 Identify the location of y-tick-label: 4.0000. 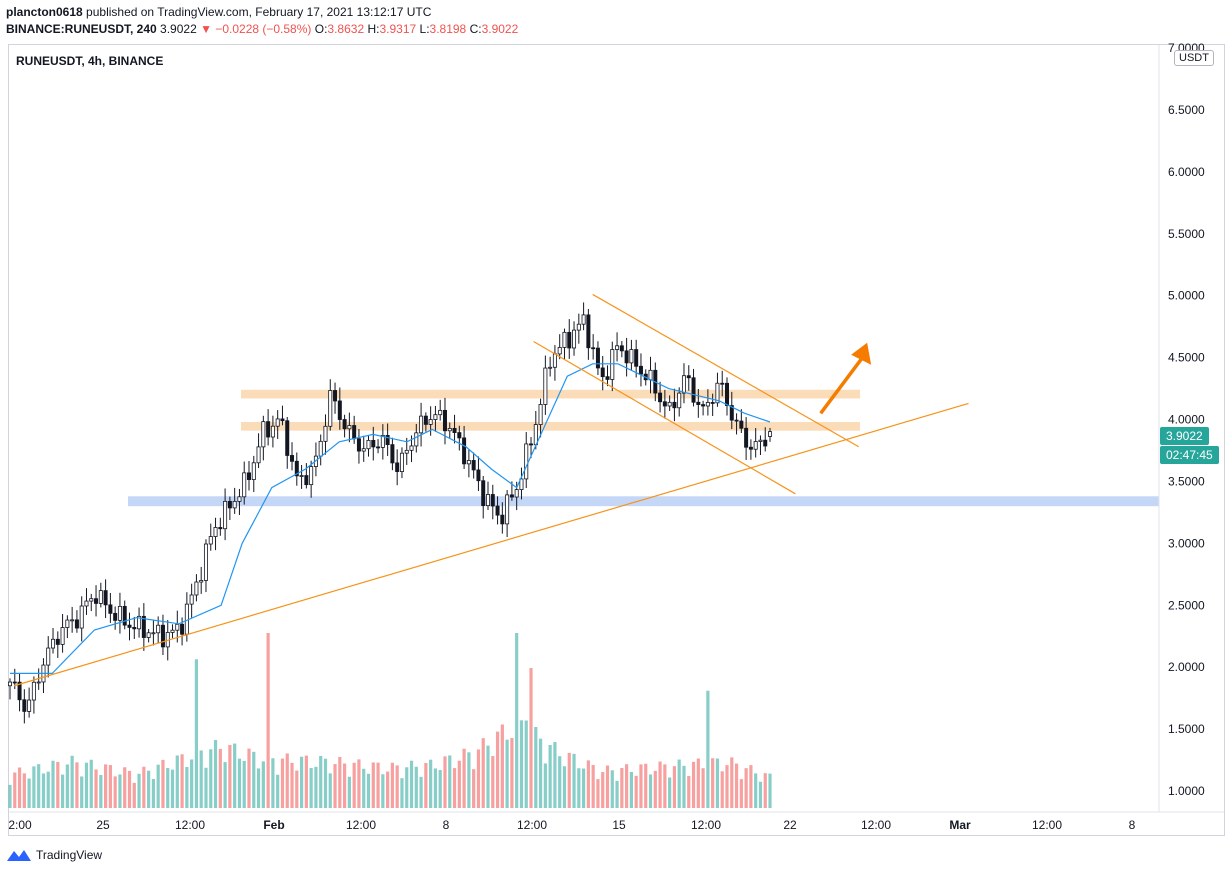
(1186, 420).